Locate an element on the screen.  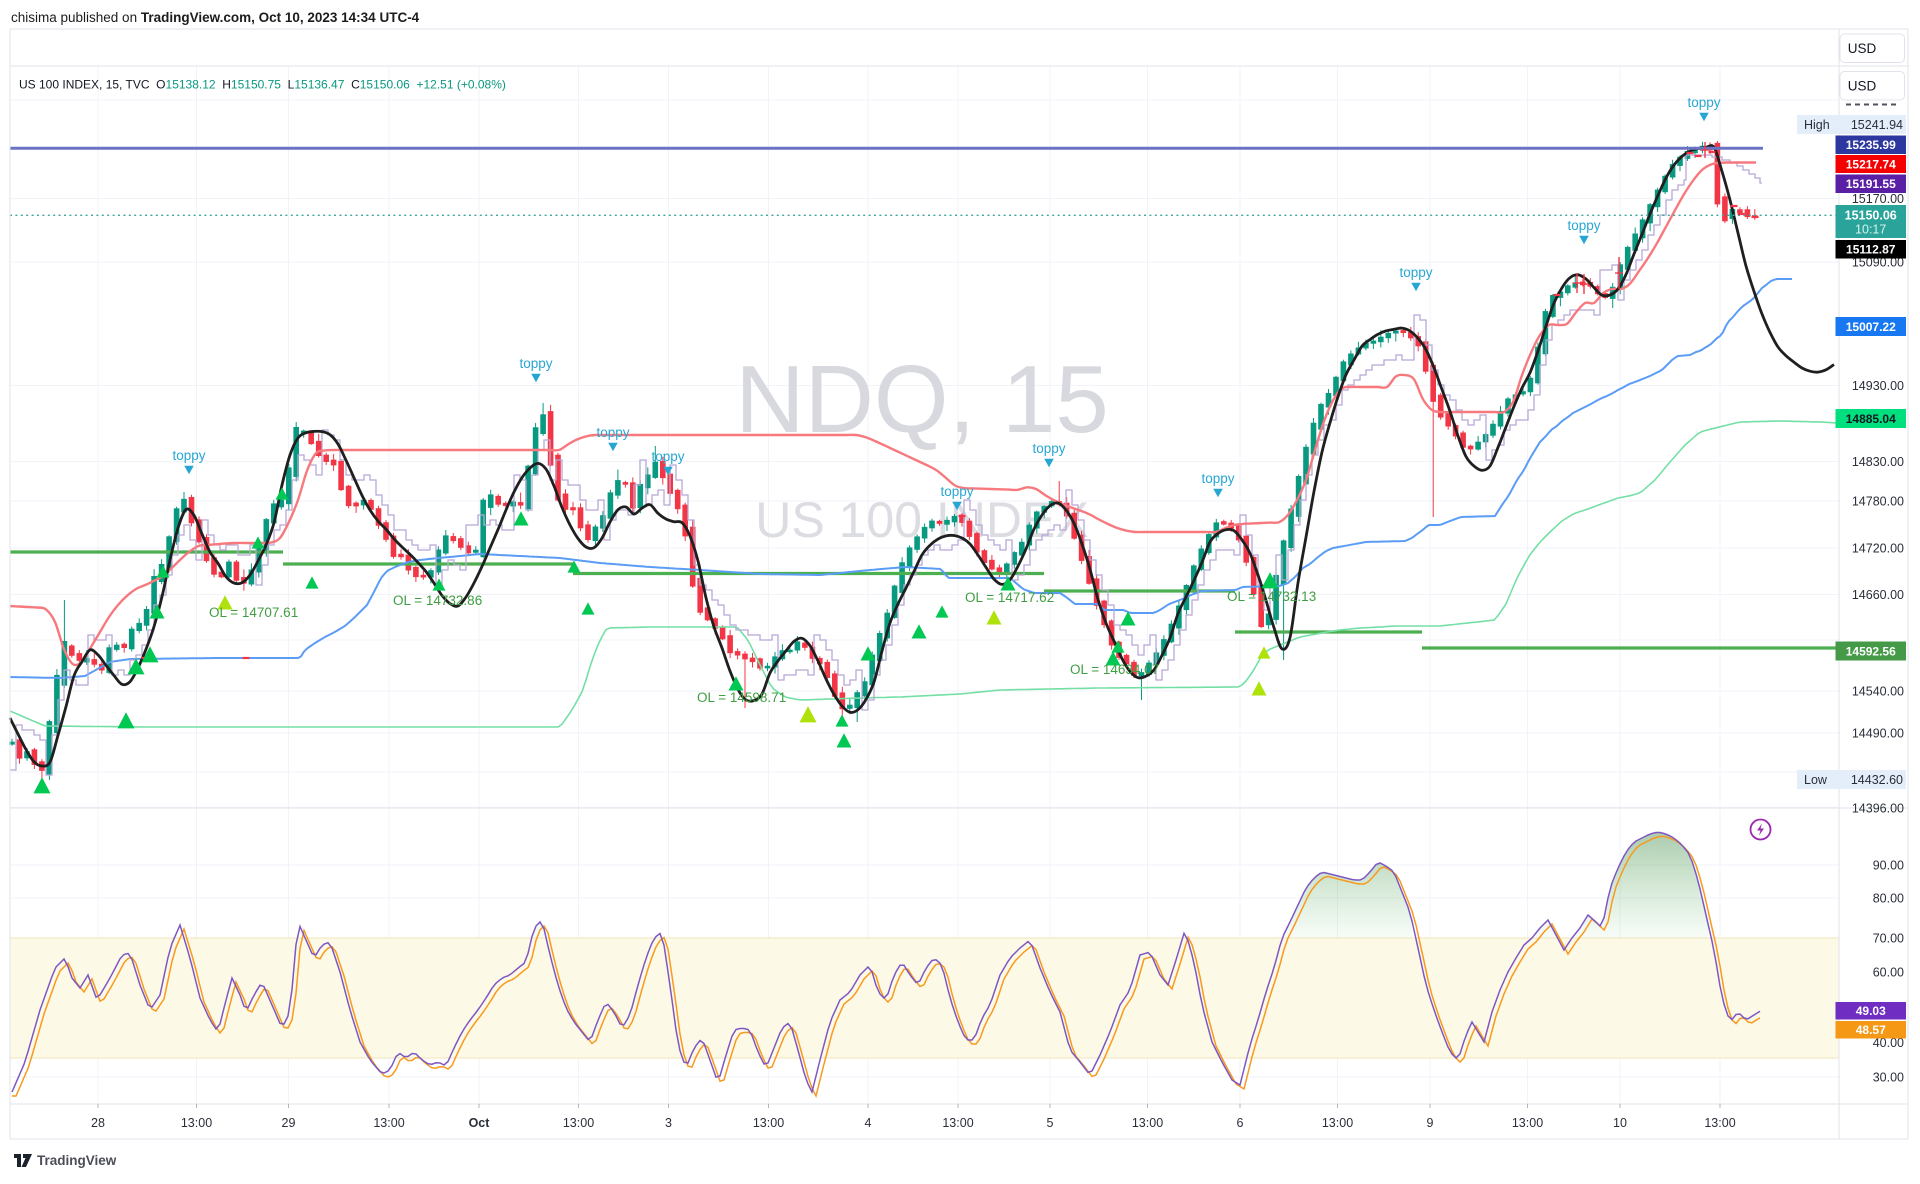
svg-text: 14885.04 is located at coordinates (1871, 419).